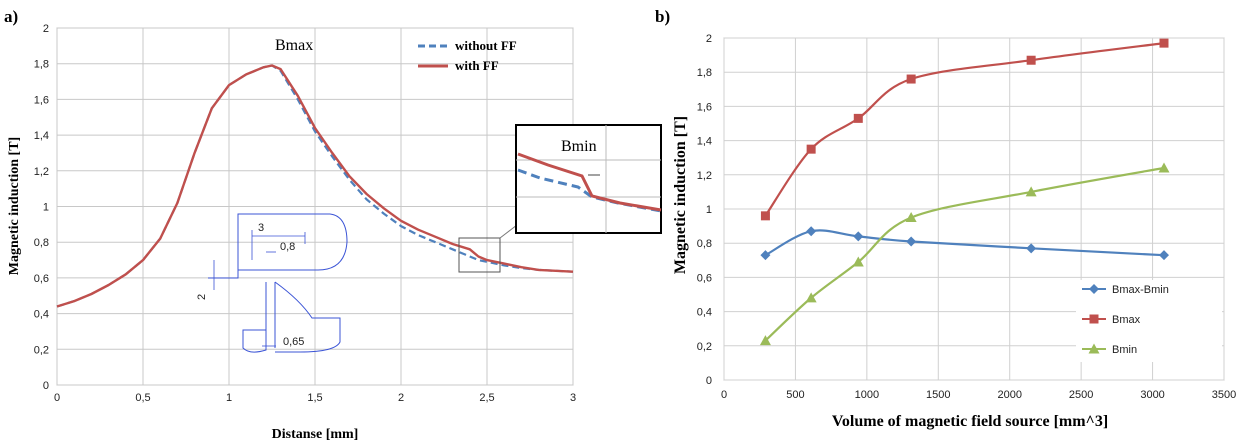 The width and height of the screenshot is (1254, 443). Describe the element at coordinates (662, 16) in the screenshot. I see `panel-label-b: b)` at that location.